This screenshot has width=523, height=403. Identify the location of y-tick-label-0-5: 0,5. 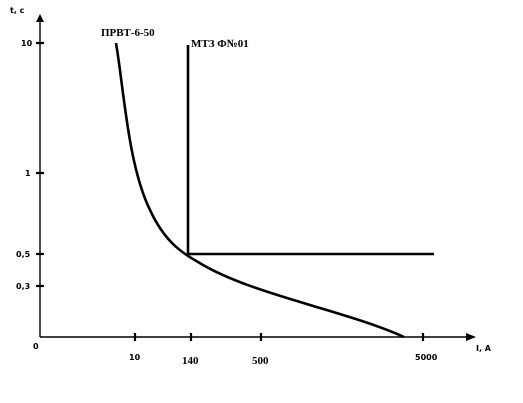
(23, 254).